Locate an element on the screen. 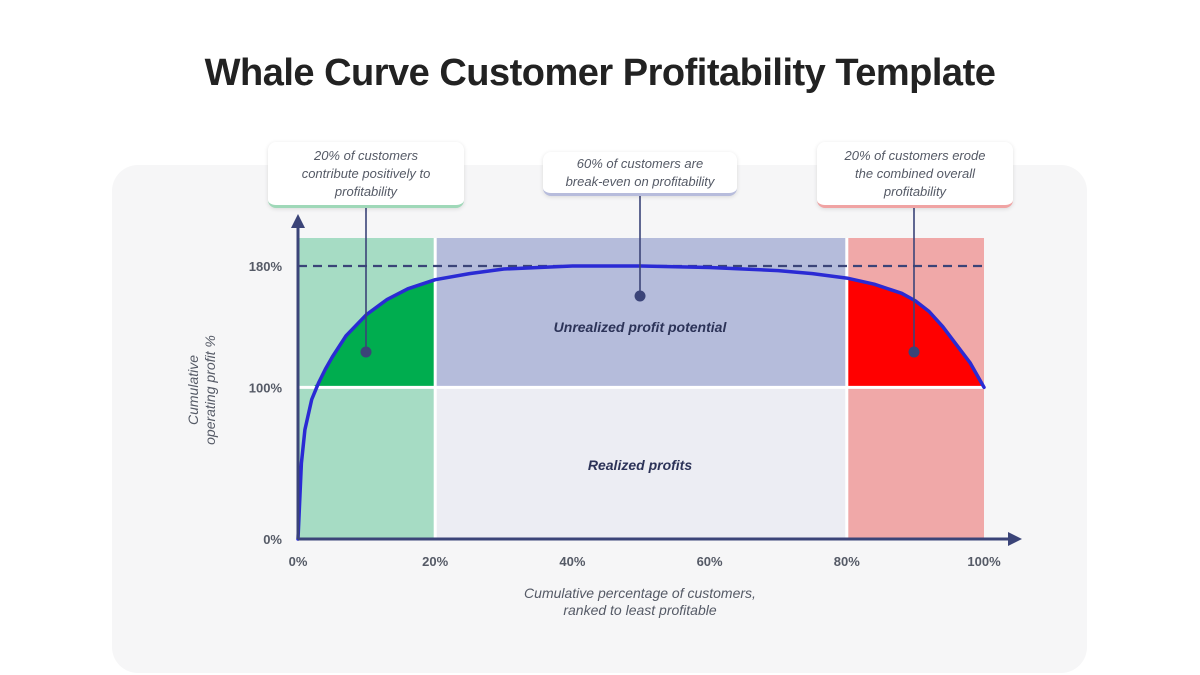 This screenshot has height=675, width=1200. x-axis-arrow is located at coordinates (1015, 539).